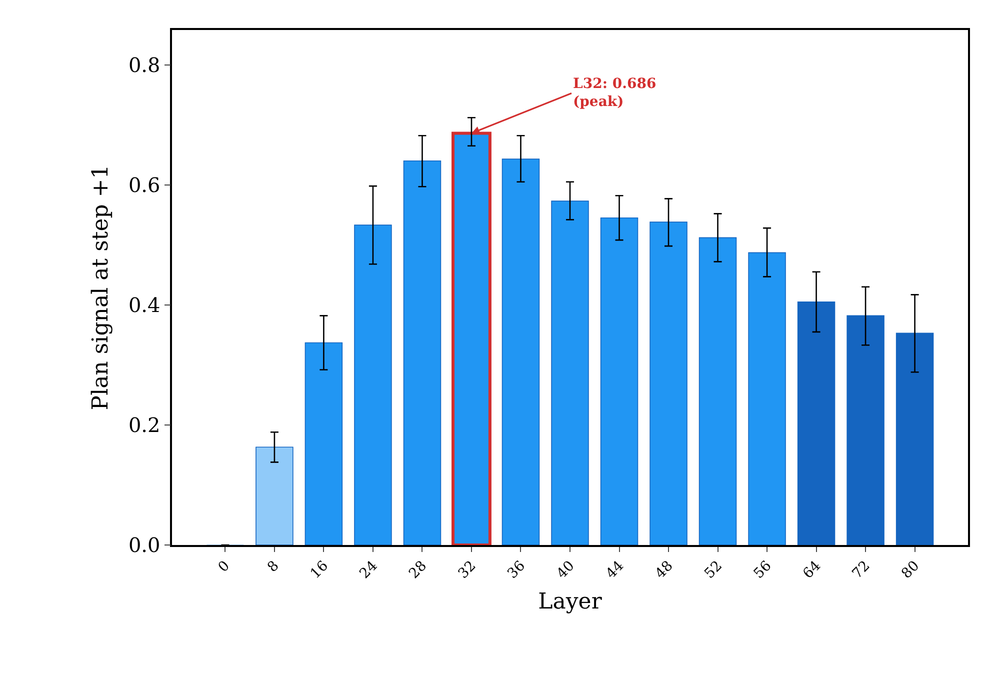  I want to click on x-tick-label: 72, so click(861, 570).